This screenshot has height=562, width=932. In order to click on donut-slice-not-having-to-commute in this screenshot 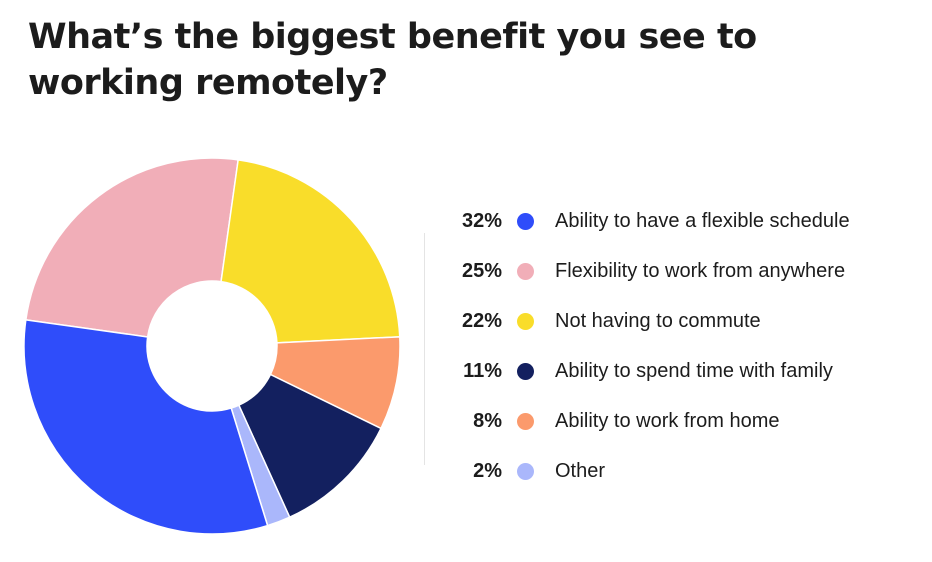, I will do `click(310, 251)`.